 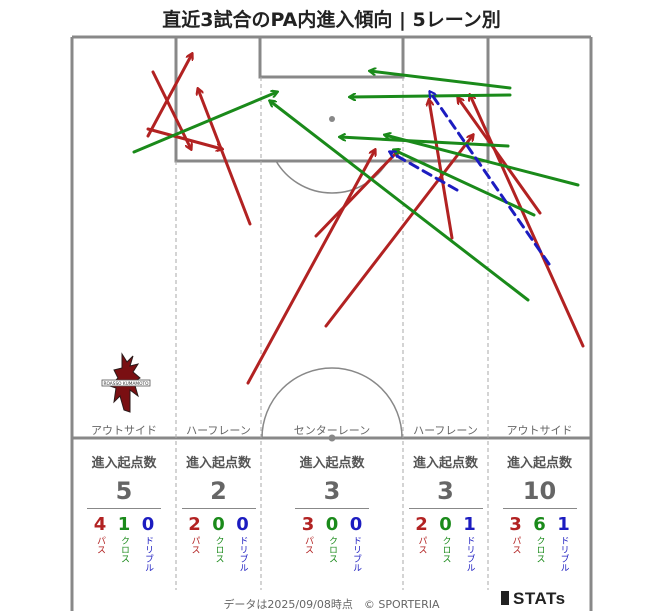 What do you see at coordinates (445, 512) in the screenshot?
I see `lane-stats-halfspace-right: 進入起点数 3 2 パス 0 クロス 1 ドリブル` at bounding box center [445, 512].